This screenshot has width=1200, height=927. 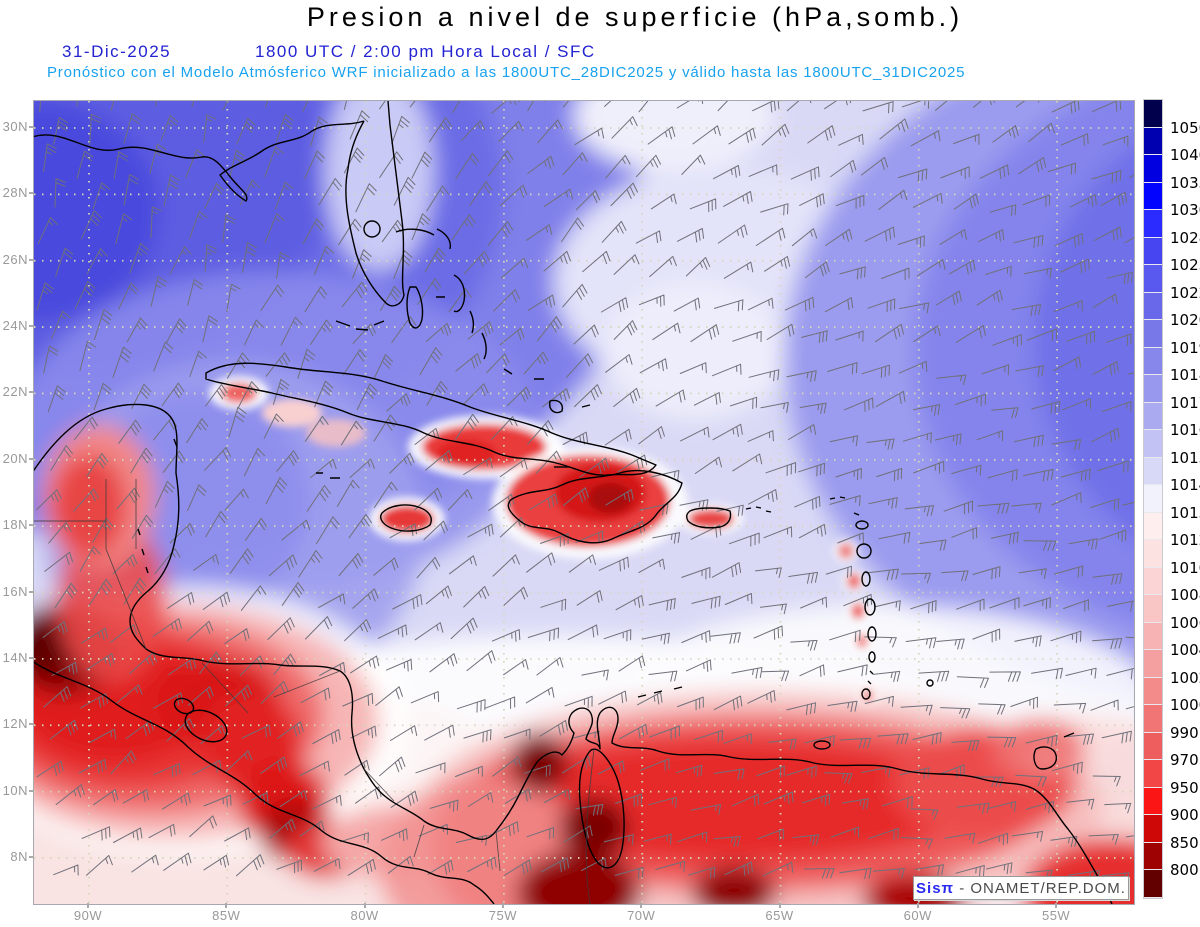 I want to click on watermark-brand: Sisπ, so click(x=935, y=888).